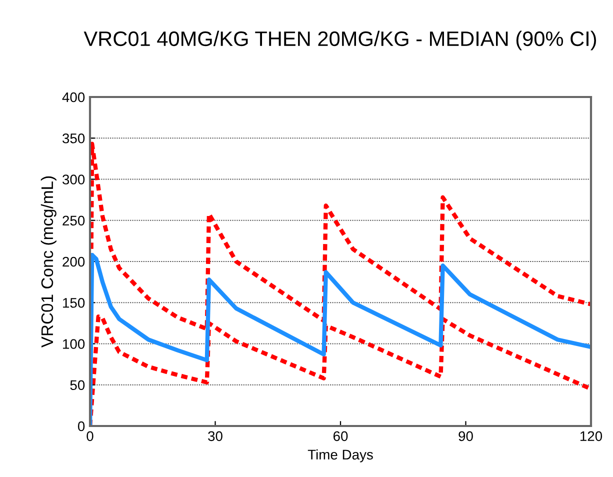  I want to click on x-tick-label: 60, so click(340, 436).